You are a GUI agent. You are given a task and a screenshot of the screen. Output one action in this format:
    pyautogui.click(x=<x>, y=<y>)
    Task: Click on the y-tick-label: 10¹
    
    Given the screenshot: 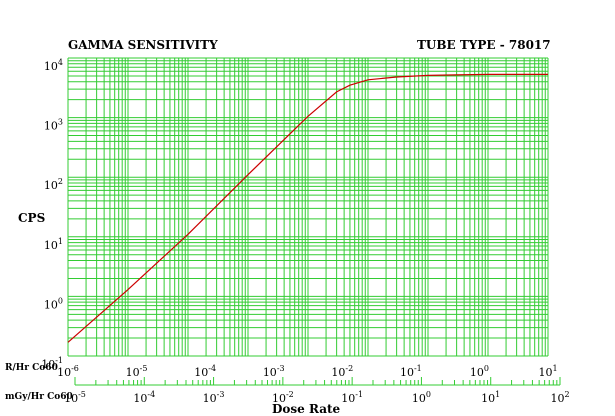 What is the action you would take?
    pyautogui.click(x=53, y=244)
    